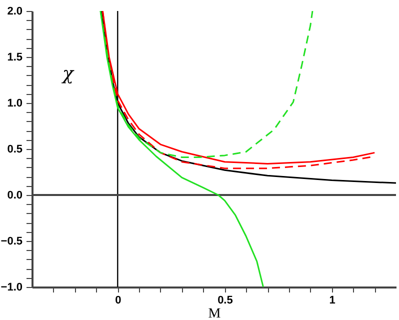  Describe the element at coordinates (67, 74) in the screenshot. I see `y-axis-title: χ` at that location.